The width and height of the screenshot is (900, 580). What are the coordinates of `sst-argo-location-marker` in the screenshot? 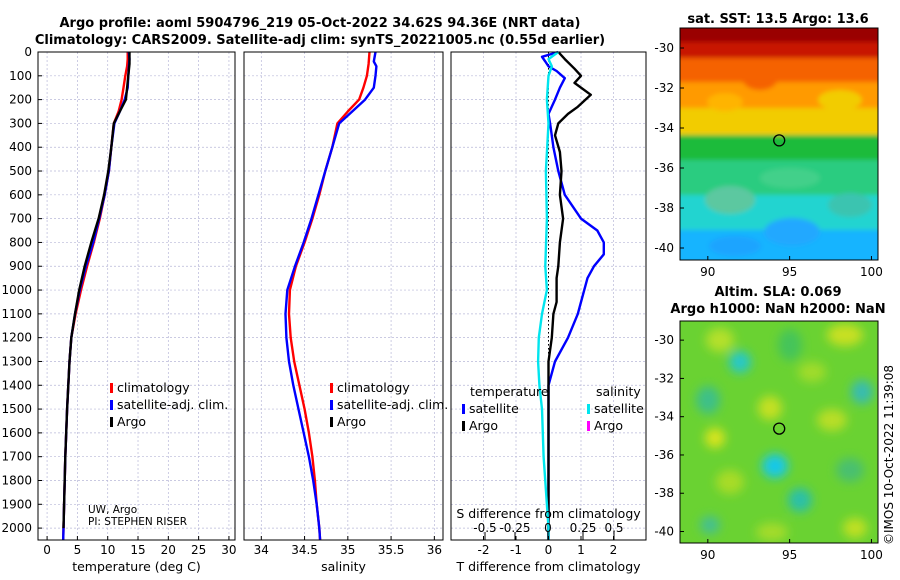 It's located at (779, 140).